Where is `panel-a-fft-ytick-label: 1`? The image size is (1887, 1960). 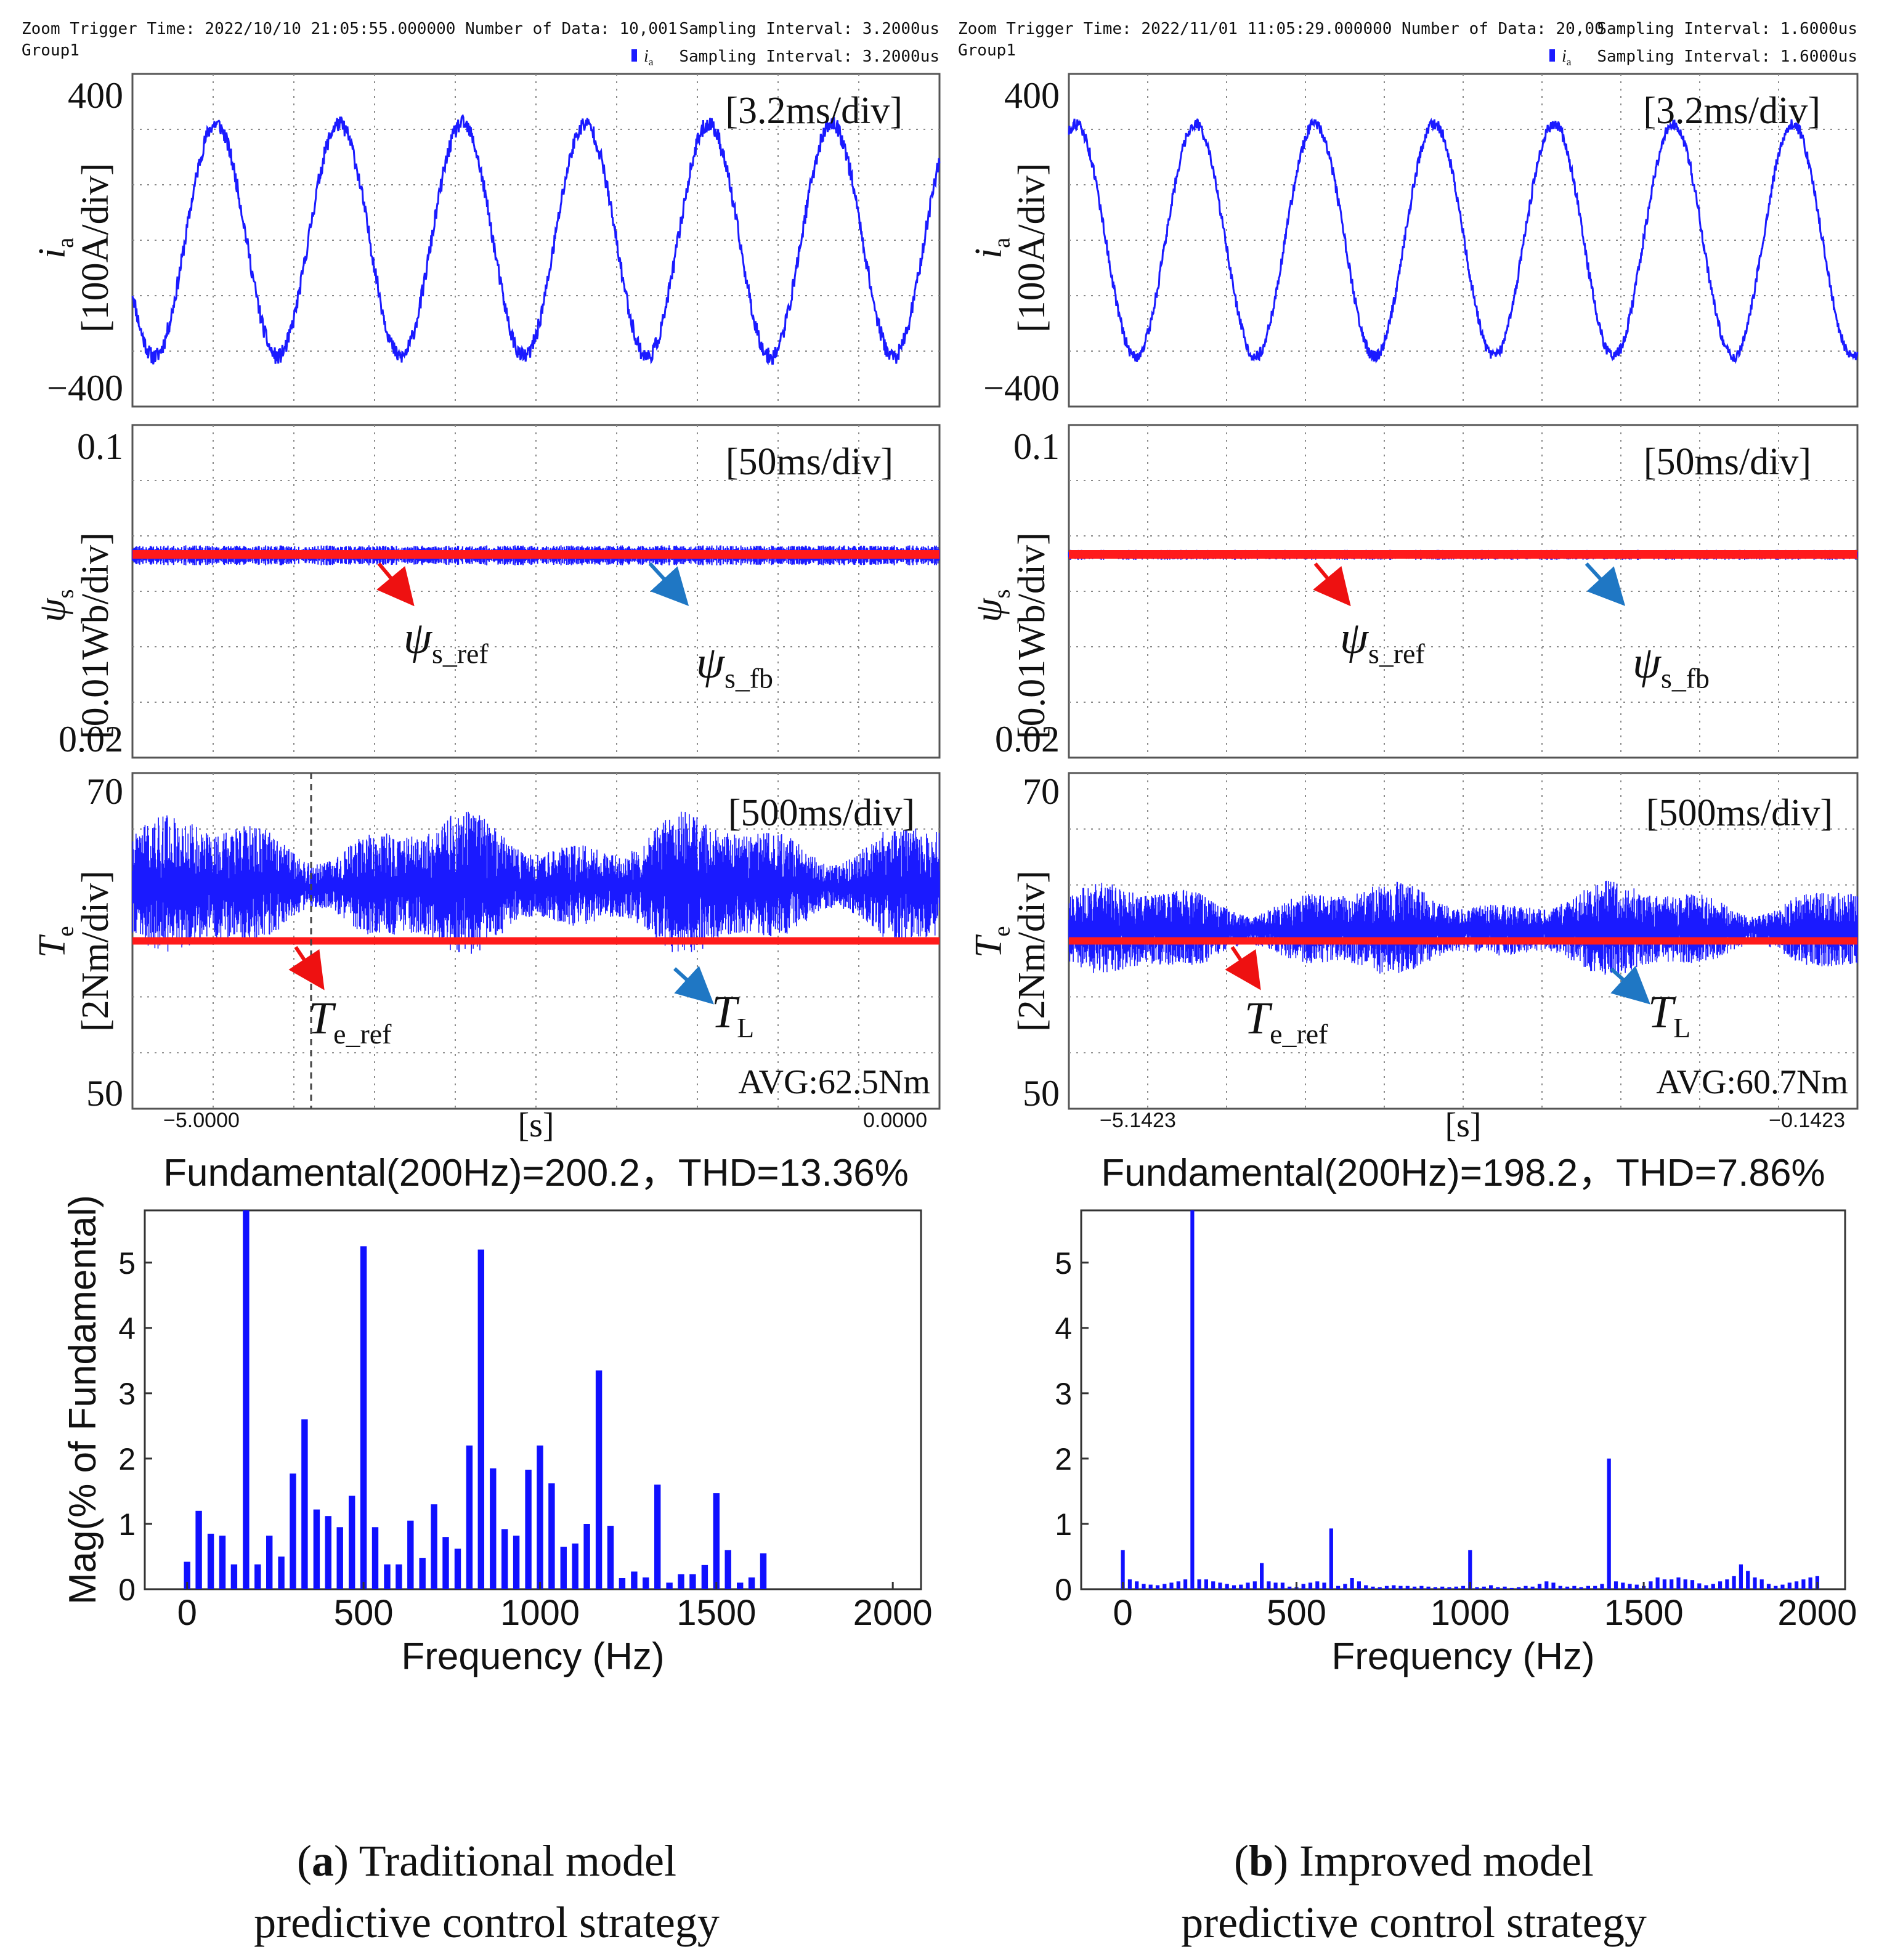
panel-a-fft-ytick-label: 1 is located at coordinates (127, 1524).